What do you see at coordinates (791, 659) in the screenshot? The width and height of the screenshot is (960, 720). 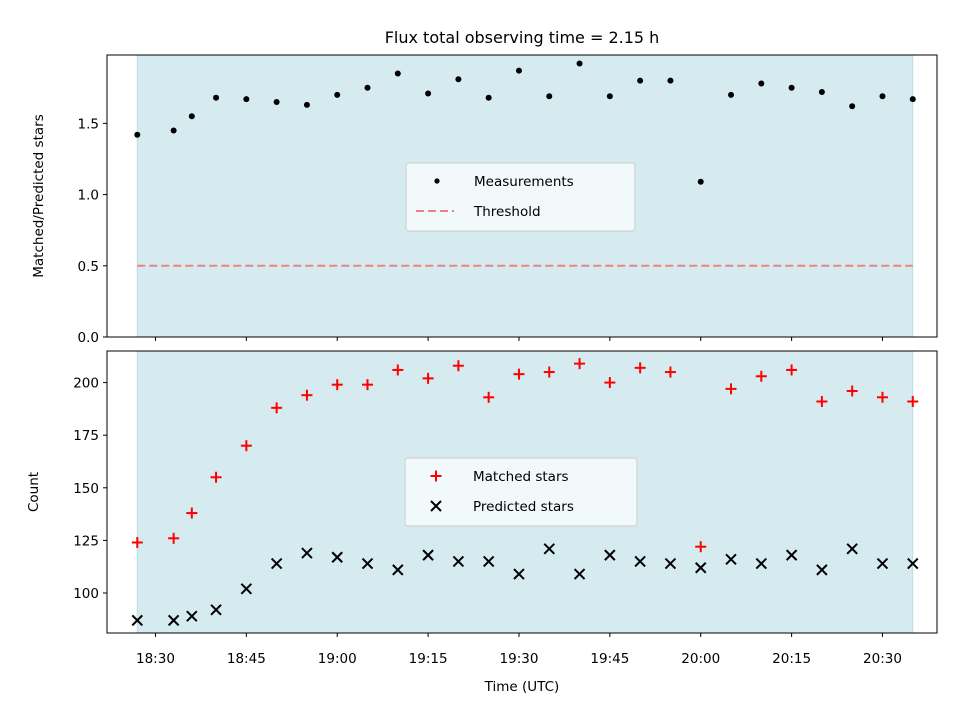 I see `x-tick-label: 20:15` at bounding box center [791, 659].